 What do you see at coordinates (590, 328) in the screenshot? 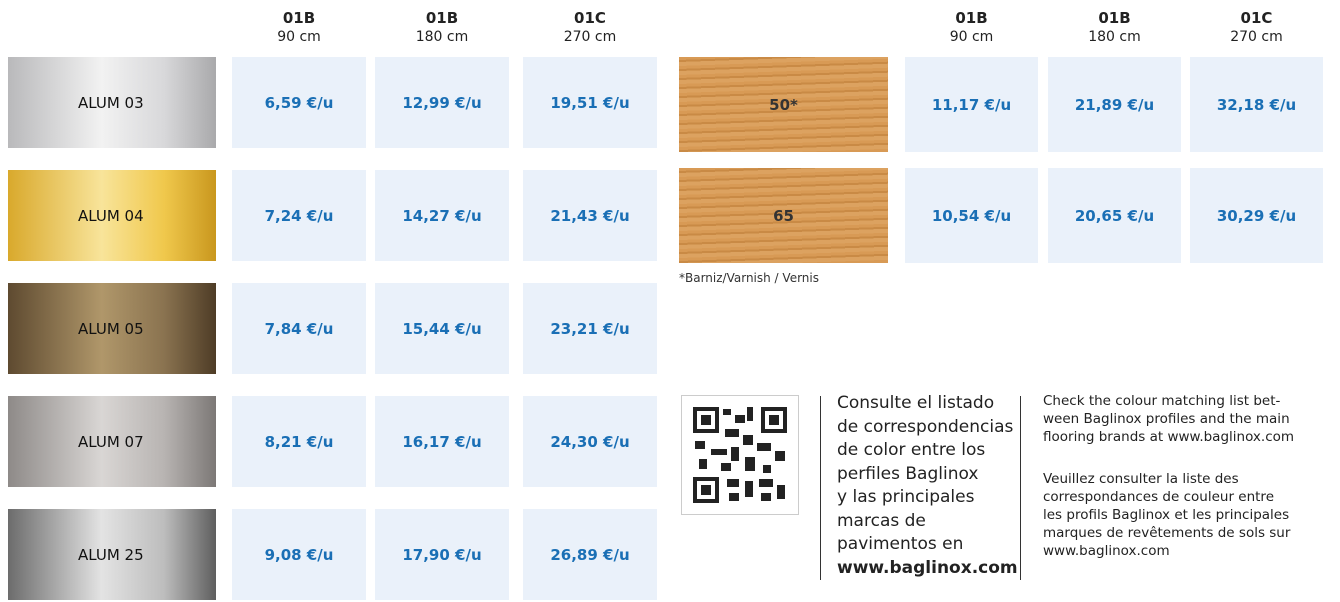
I see `price: 23,21 €/u` at bounding box center [590, 328].